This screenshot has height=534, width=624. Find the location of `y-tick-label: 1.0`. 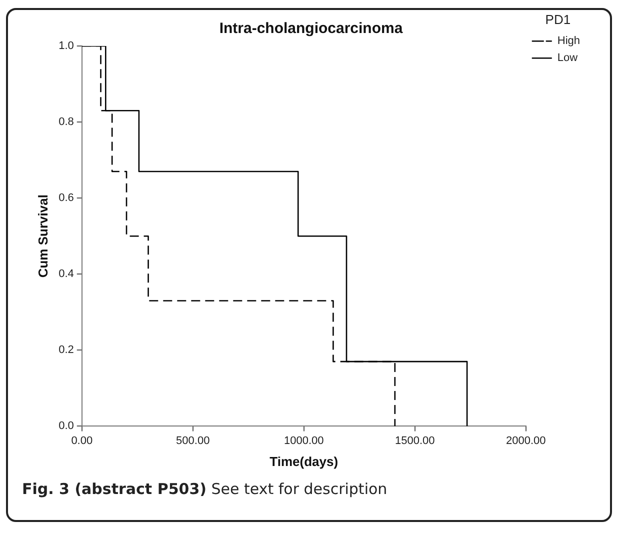

y-tick-label: 1.0 is located at coordinates (66, 46).